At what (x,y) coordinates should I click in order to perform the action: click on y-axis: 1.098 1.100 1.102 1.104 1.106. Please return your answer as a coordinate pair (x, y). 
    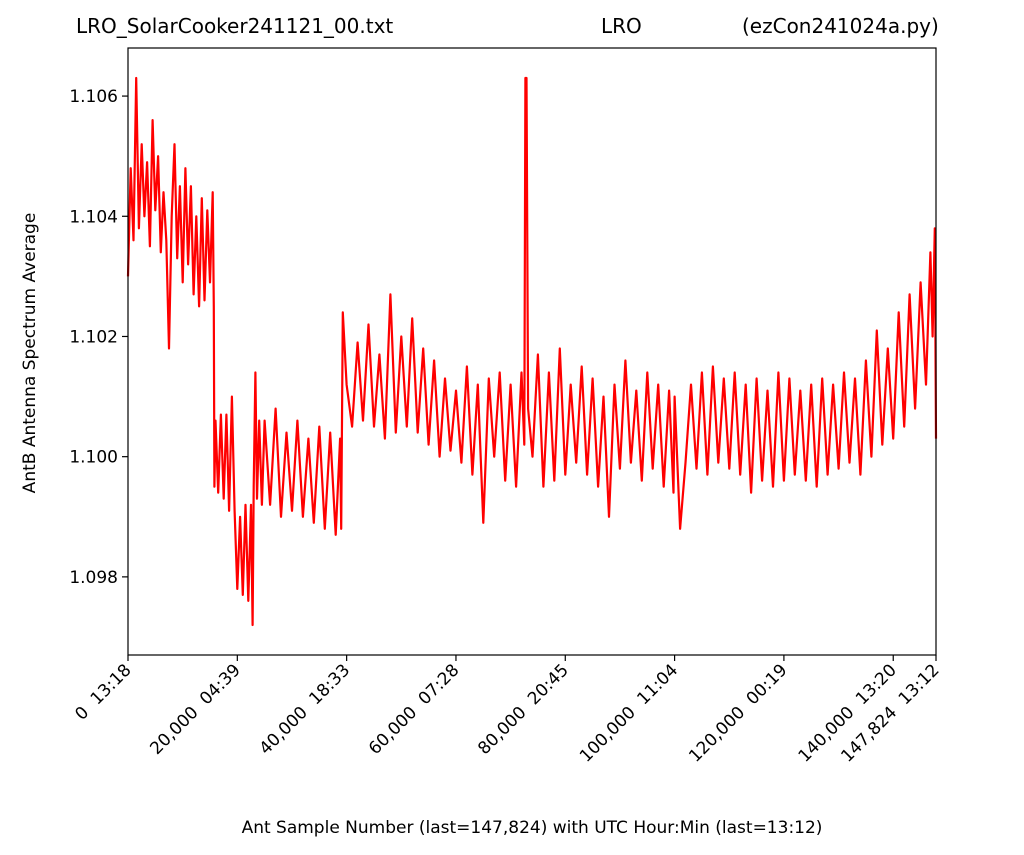
    Looking at the image, I should click on (98, 337).